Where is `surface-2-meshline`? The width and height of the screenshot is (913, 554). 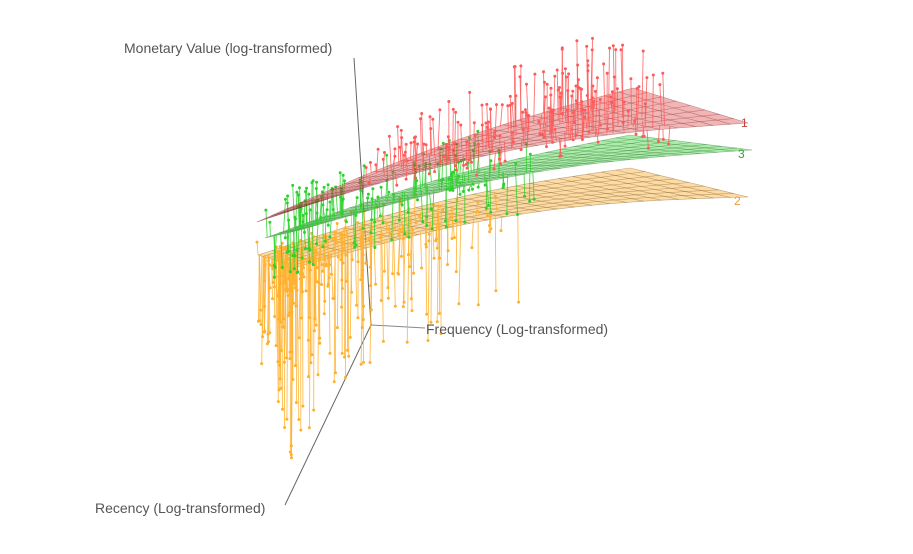
surface-2-meshline is located at coordinates (642, 186).